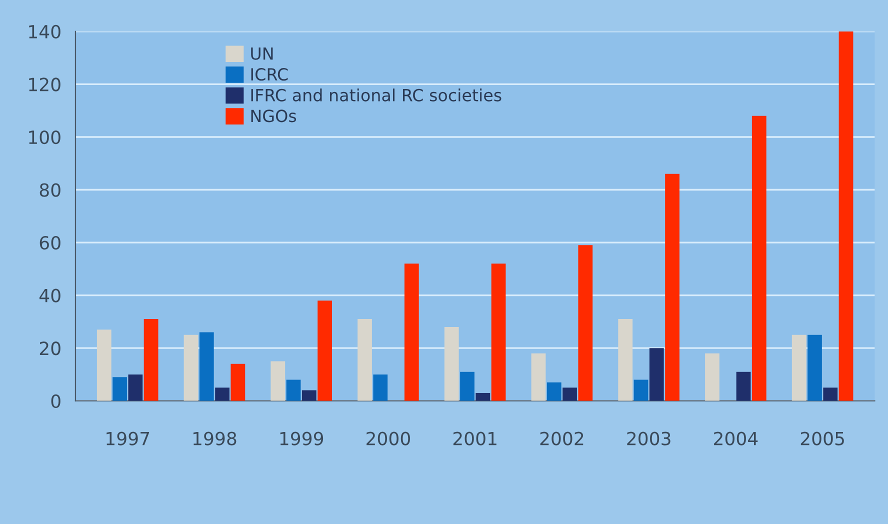  Describe the element at coordinates (388, 439) in the screenshot. I see `x-tick-label: 2000` at that location.